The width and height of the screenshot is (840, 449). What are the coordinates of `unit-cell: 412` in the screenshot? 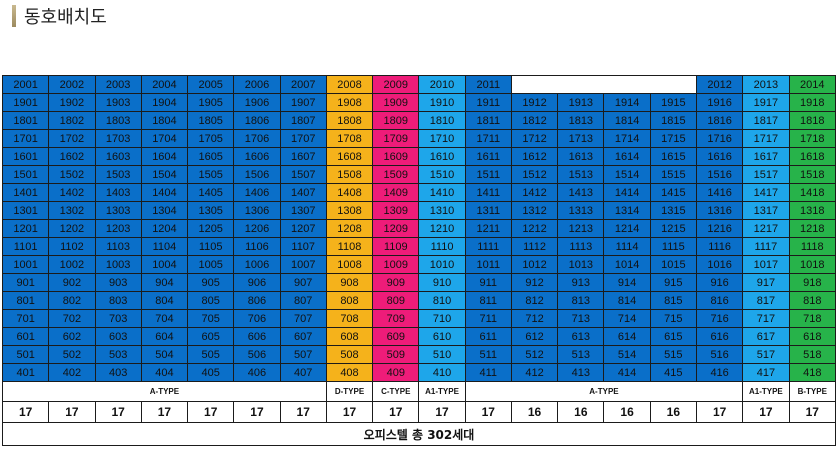 It's located at (534, 372).